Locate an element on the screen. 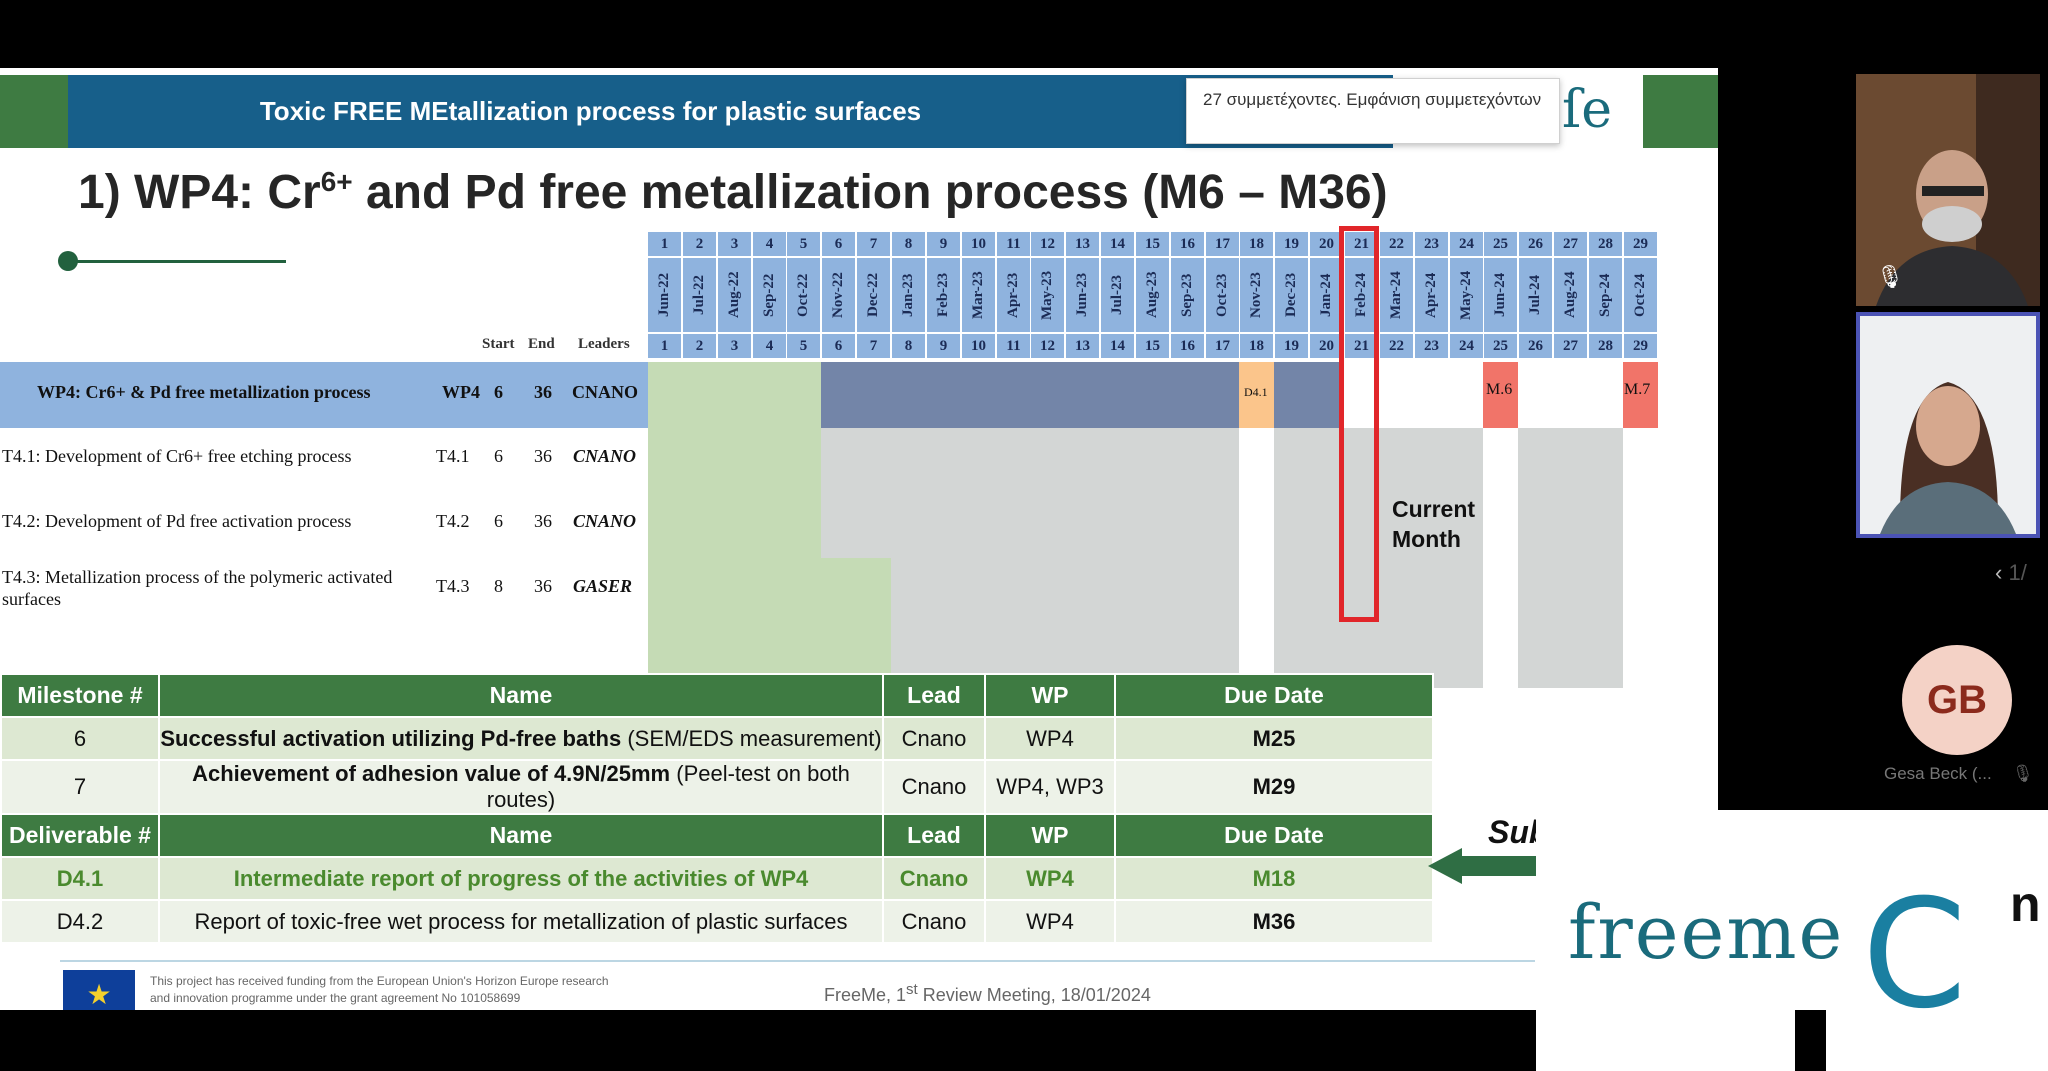 This screenshot has width=2048, height=1071. participant-pager: ‹ 1/ is located at coordinates (2011, 572).